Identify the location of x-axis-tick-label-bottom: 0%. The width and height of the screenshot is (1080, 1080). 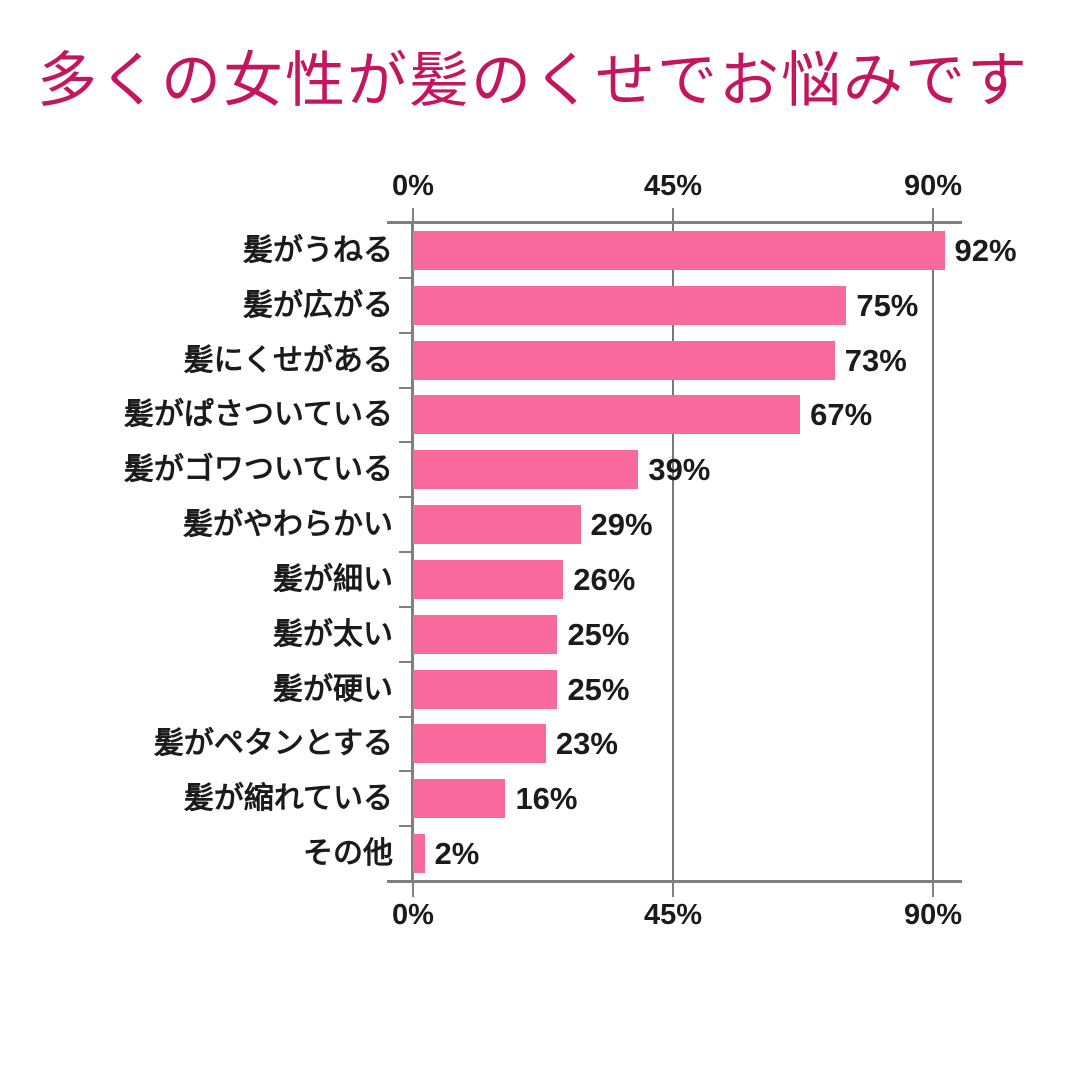
(413, 915).